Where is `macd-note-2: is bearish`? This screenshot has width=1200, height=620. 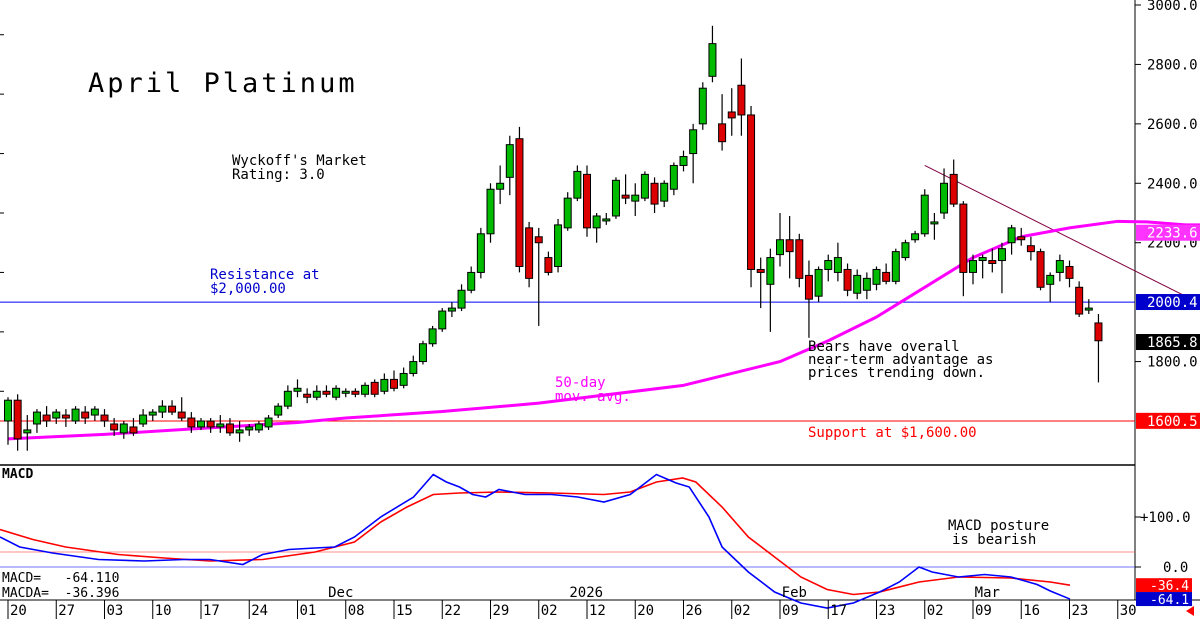 macd-note-2: is bearish is located at coordinates (994, 540).